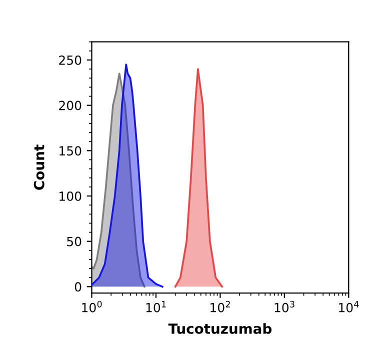  Describe the element at coordinates (39, 167) in the screenshot. I see `y-axis-title: Count` at that location.